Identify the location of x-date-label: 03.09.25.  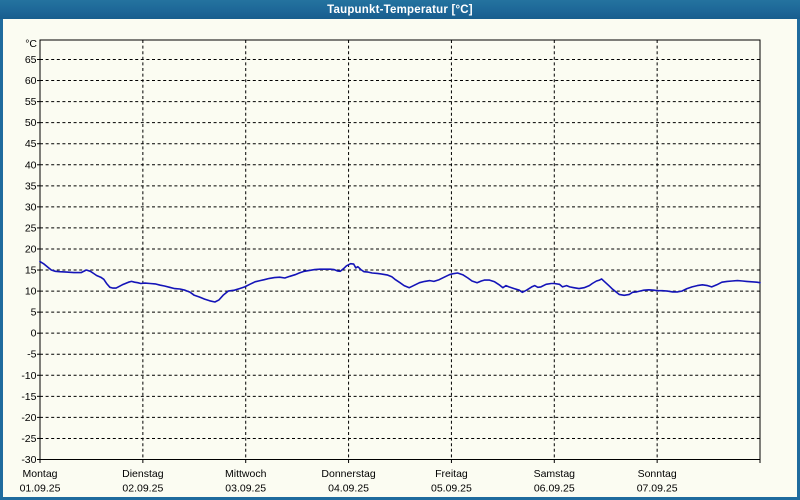
(245, 489).